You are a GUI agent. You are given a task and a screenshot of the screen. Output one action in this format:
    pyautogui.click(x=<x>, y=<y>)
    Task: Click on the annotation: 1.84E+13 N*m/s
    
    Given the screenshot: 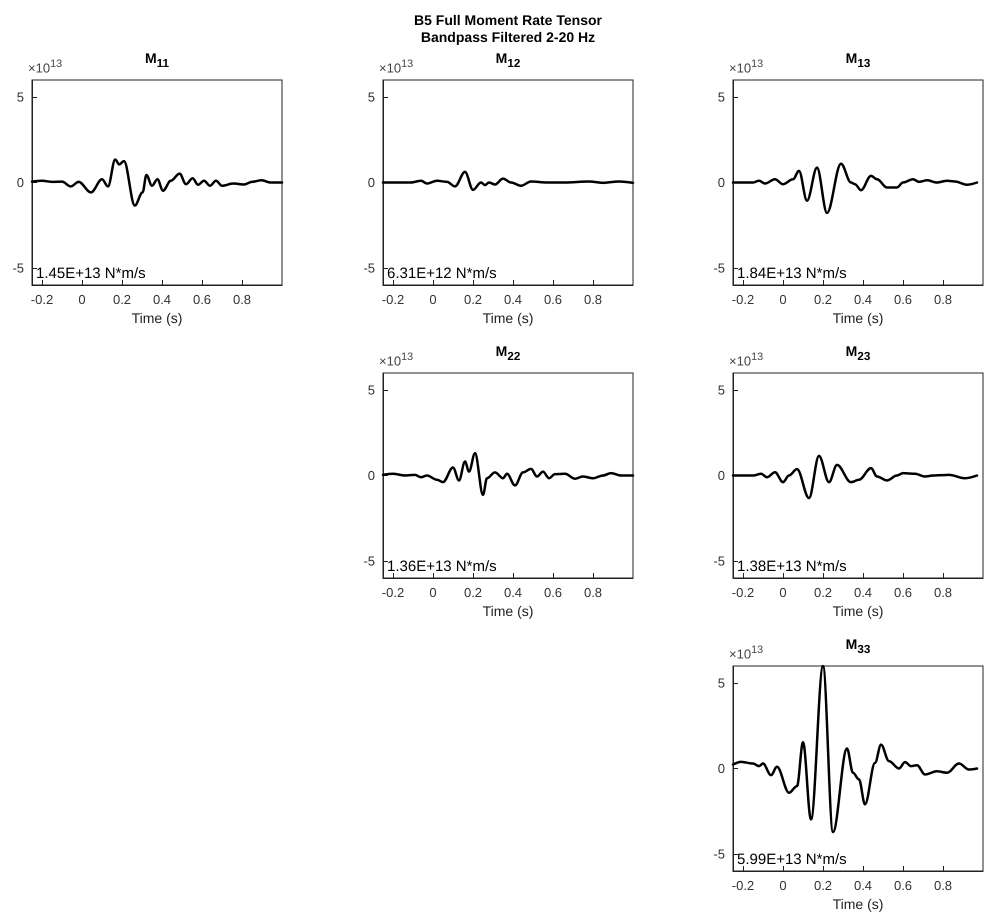 What is the action you would take?
    pyautogui.click(x=792, y=273)
    